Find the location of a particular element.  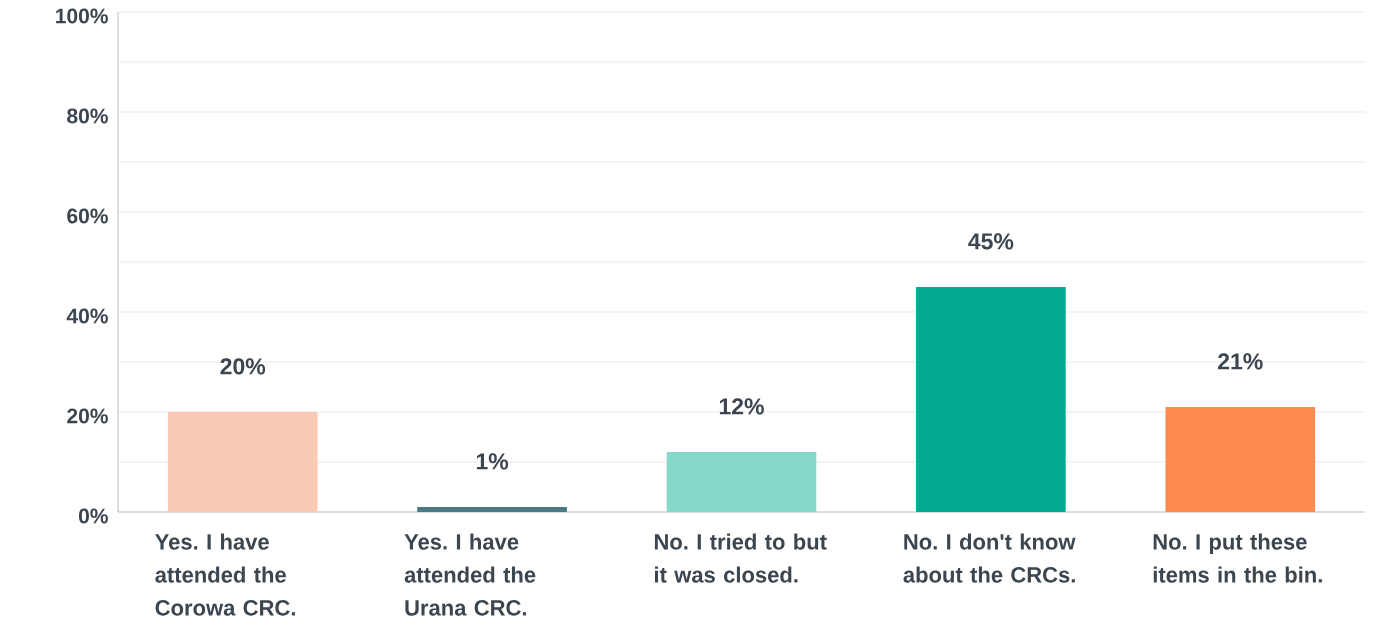

y-tick-label: 20% is located at coordinates (87, 416).